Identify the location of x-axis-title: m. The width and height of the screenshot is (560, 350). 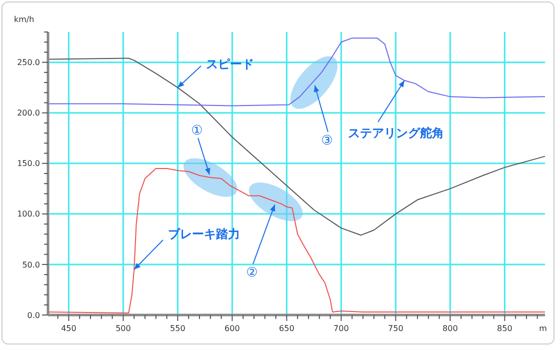
(543, 328).